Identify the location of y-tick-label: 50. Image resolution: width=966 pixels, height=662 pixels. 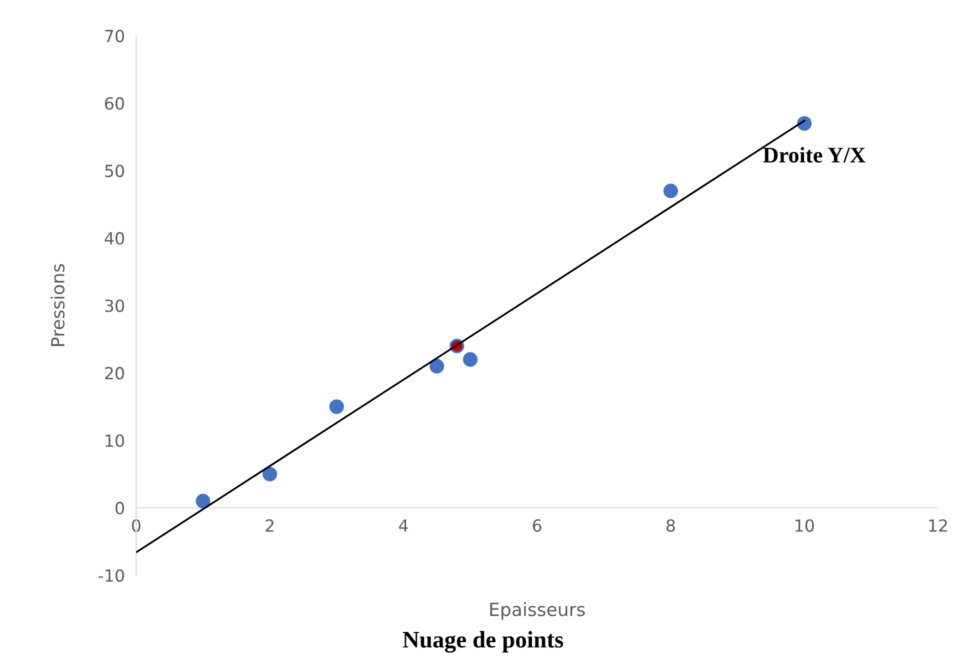
(114, 171).